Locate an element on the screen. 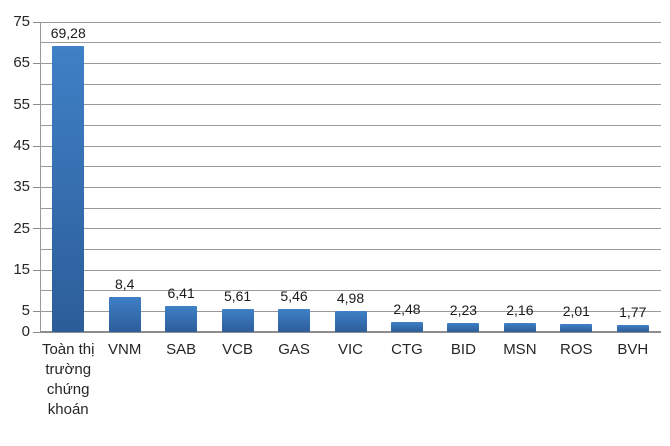  x-axis-category-label: Toàn thị trường chứng khoán is located at coordinates (68, 379).